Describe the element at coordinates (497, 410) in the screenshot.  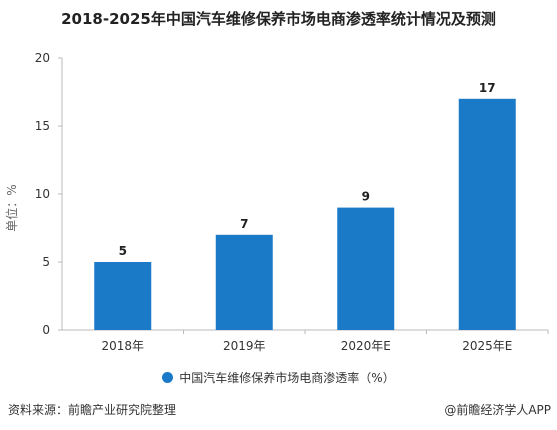
I see `brand-note: @前瞻经济学人APP` at that location.